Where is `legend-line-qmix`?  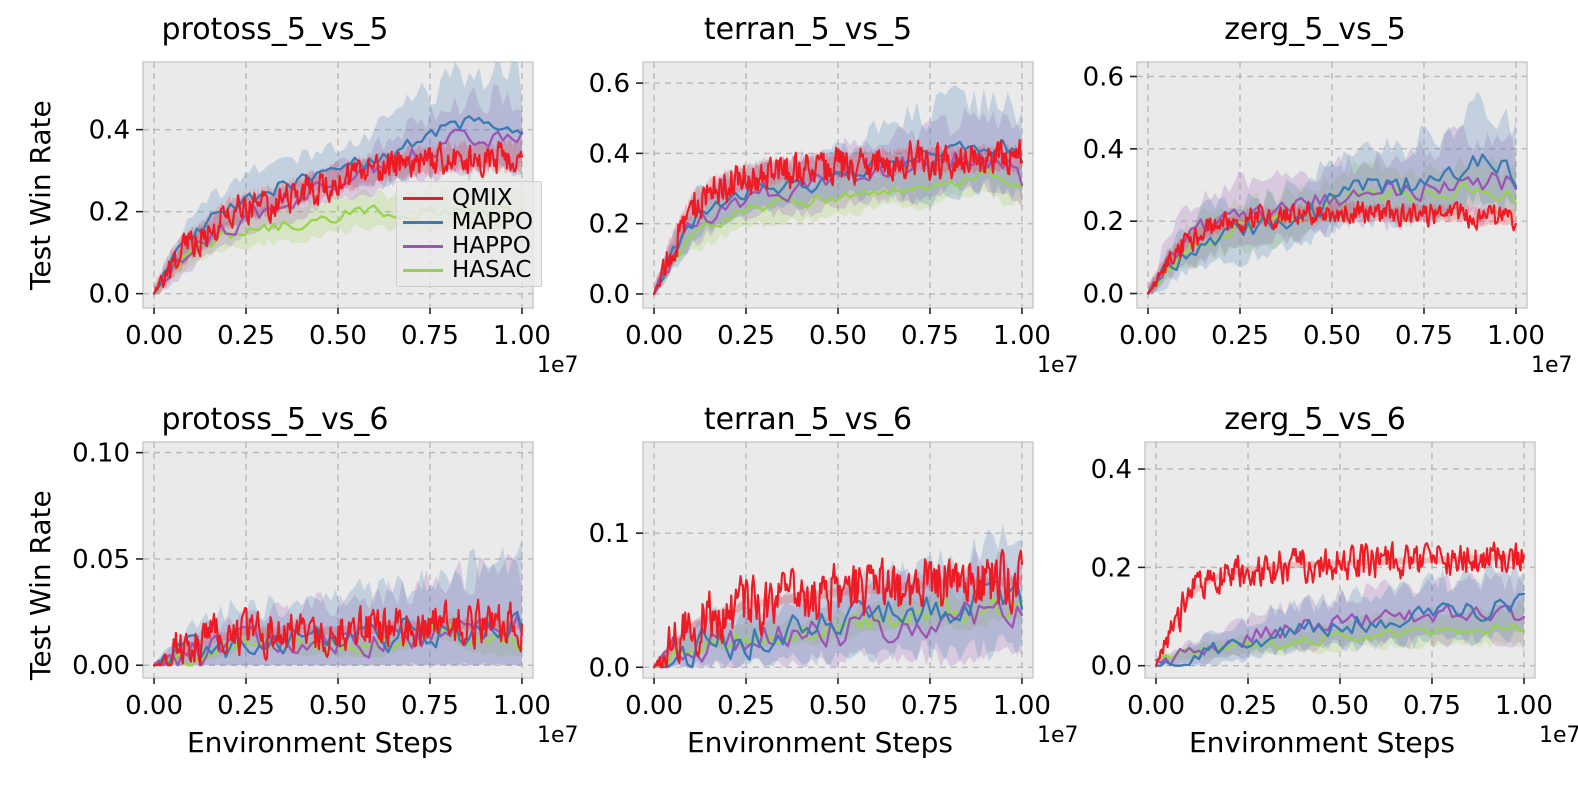
legend-line-qmix is located at coordinates (423, 198).